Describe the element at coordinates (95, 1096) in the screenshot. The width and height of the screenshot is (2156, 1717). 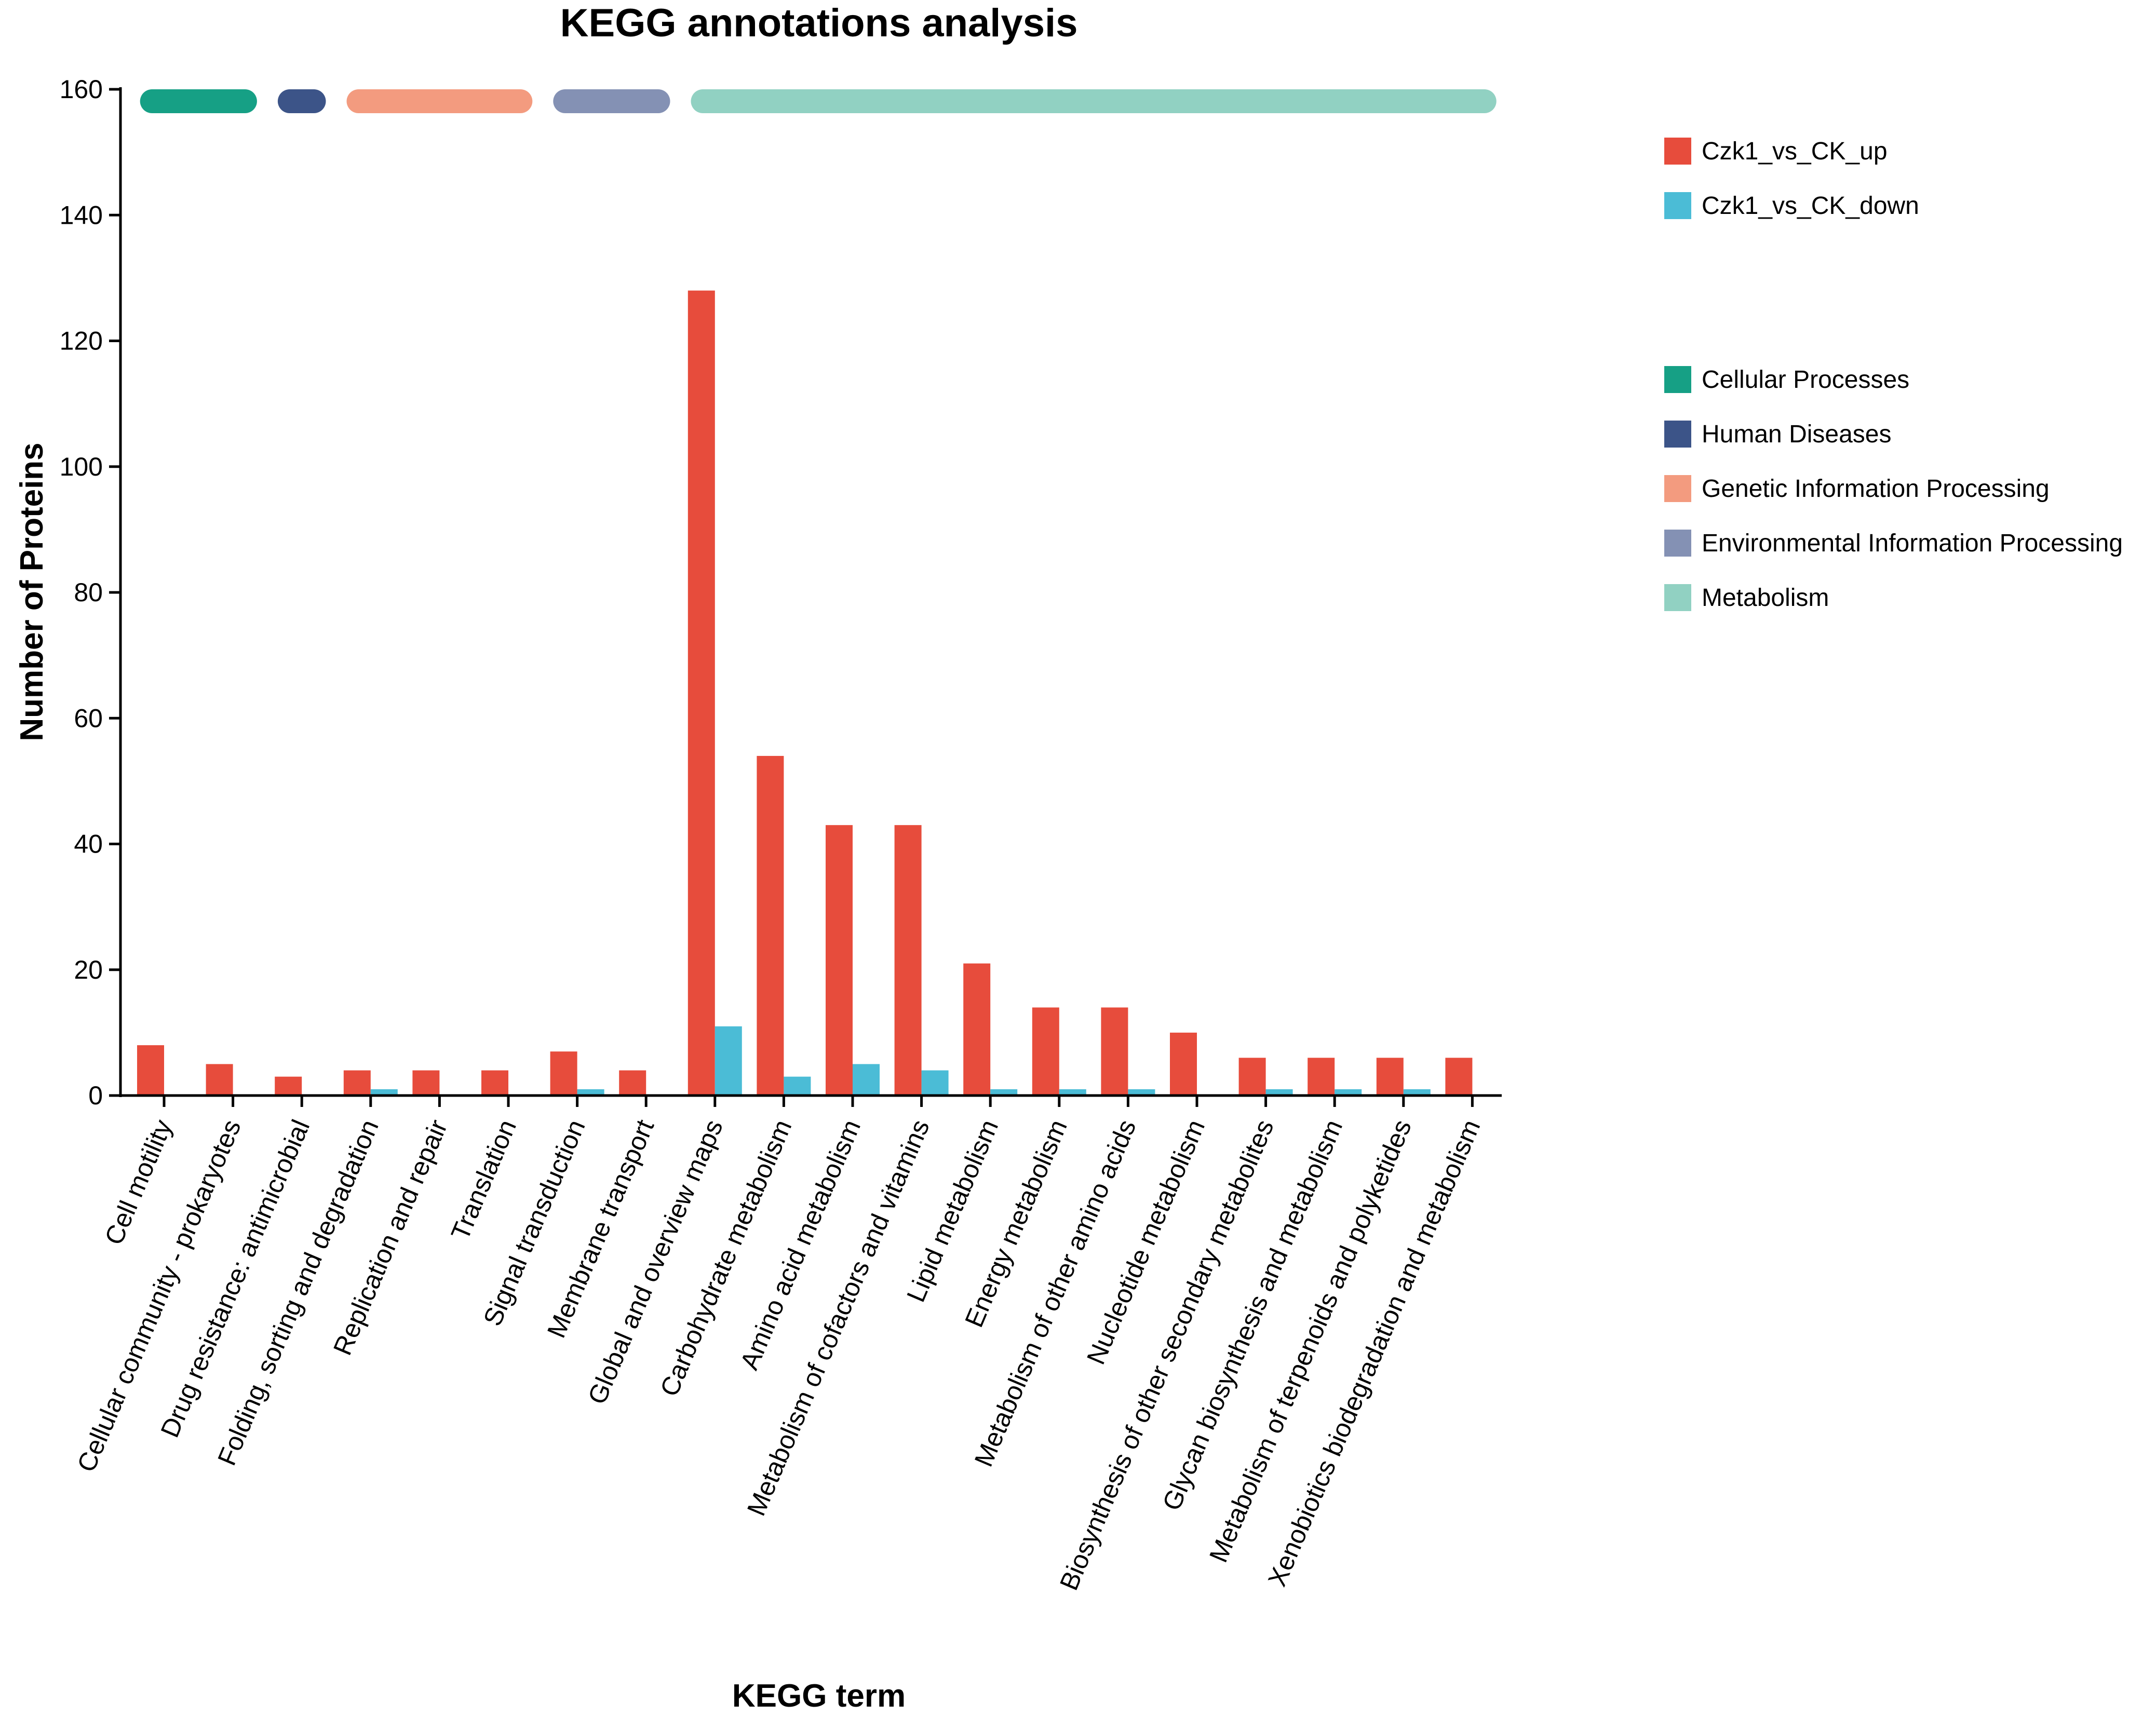
I see `y-tick-label-0: 0` at that location.